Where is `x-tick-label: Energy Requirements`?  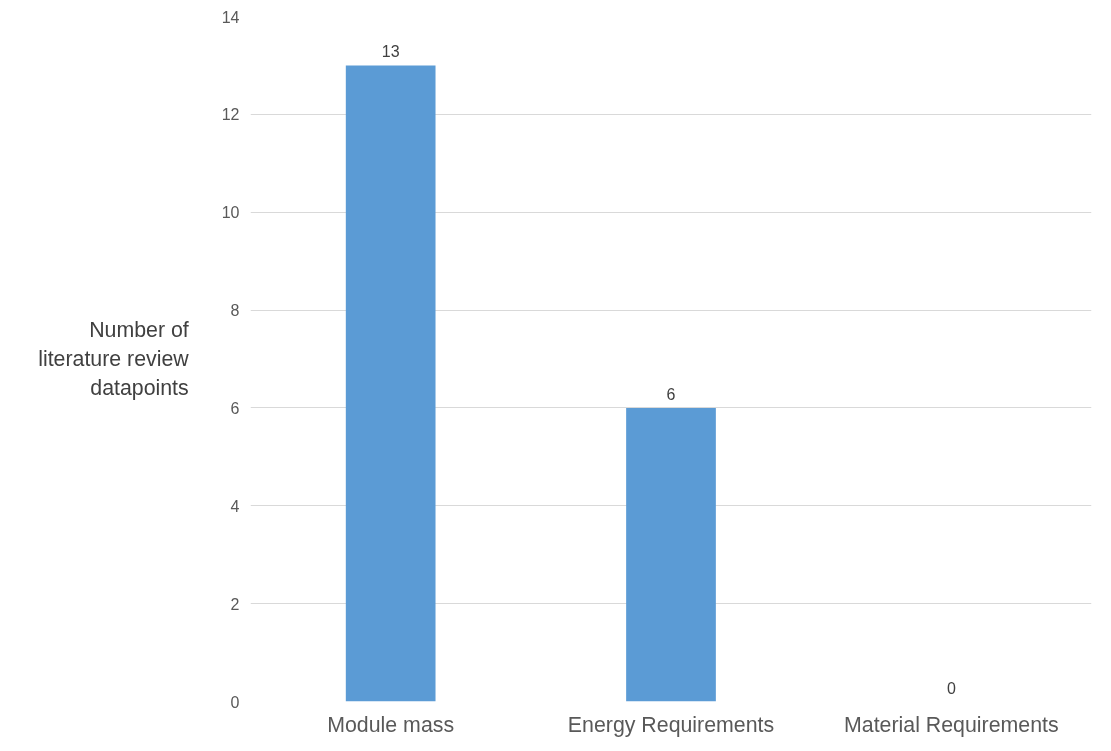 x-tick-label: Energy Requirements is located at coordinates (671, 724).